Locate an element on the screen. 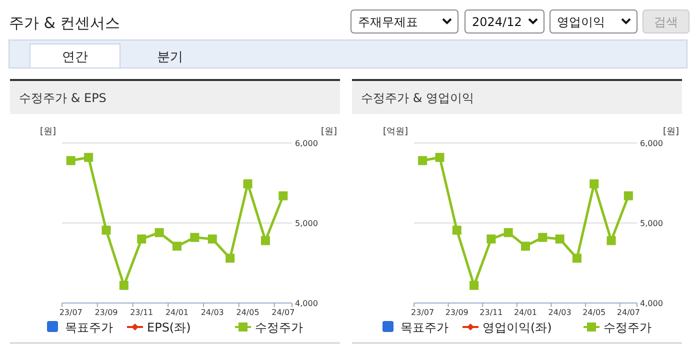 The height and width of the screenshot is (349, 695). text: 주가 & 컨센서스 is located at coordinates (64, 23).